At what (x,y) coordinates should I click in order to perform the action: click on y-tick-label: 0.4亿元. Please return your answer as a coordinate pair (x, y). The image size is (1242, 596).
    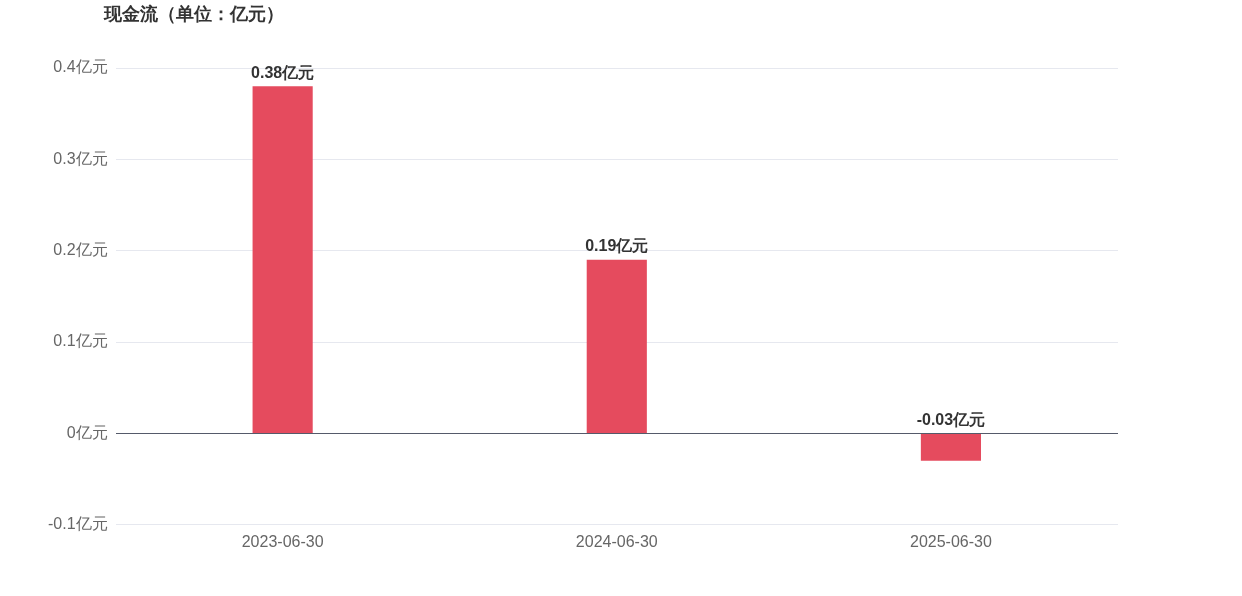
    Looking at the image, I should click on (80, 67).